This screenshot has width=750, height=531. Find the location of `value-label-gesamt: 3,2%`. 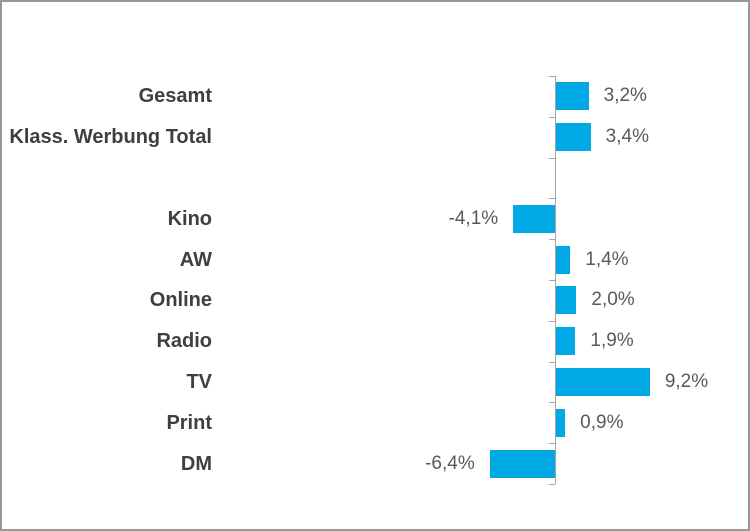

value-label-gesamt: 3,2% is located at coordinates (625, 96).